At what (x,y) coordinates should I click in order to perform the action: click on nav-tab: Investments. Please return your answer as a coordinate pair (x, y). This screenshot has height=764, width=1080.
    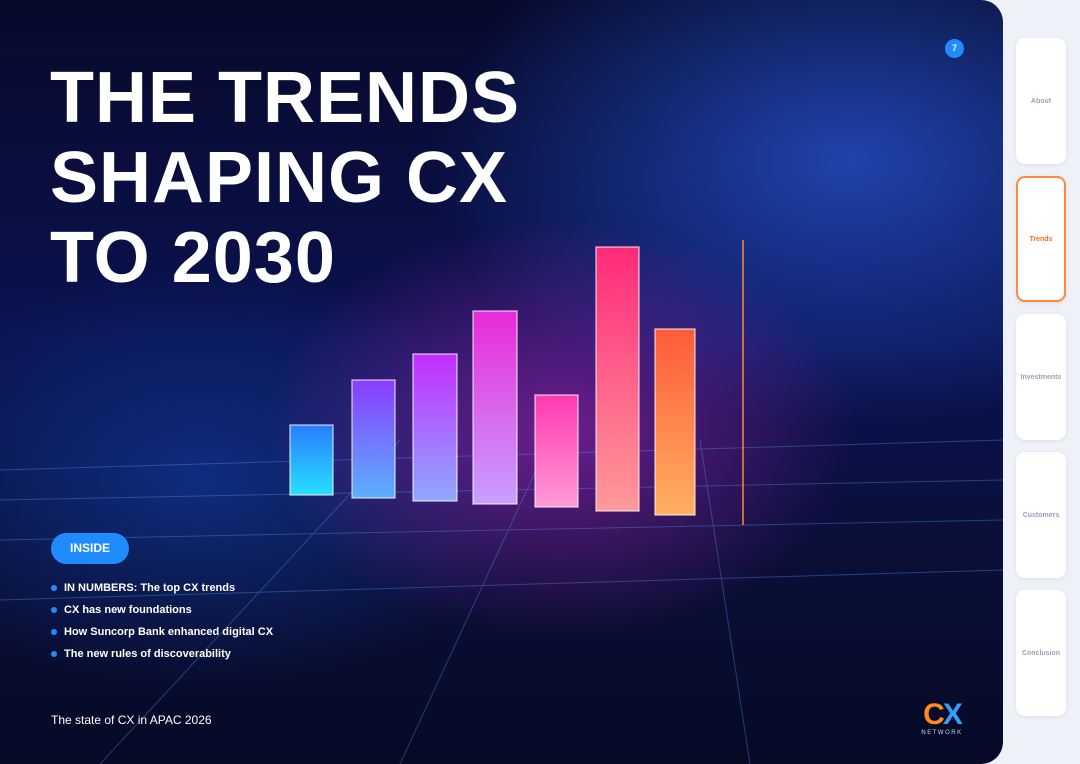
    Looking at the image, I should click on (1041, 377).